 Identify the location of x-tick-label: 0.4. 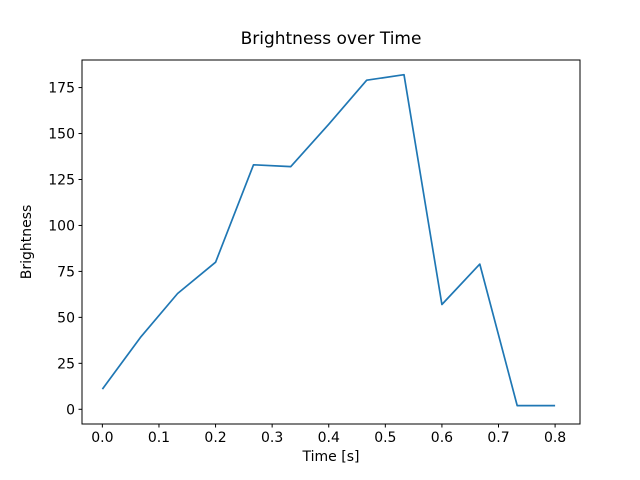
(329, 438).